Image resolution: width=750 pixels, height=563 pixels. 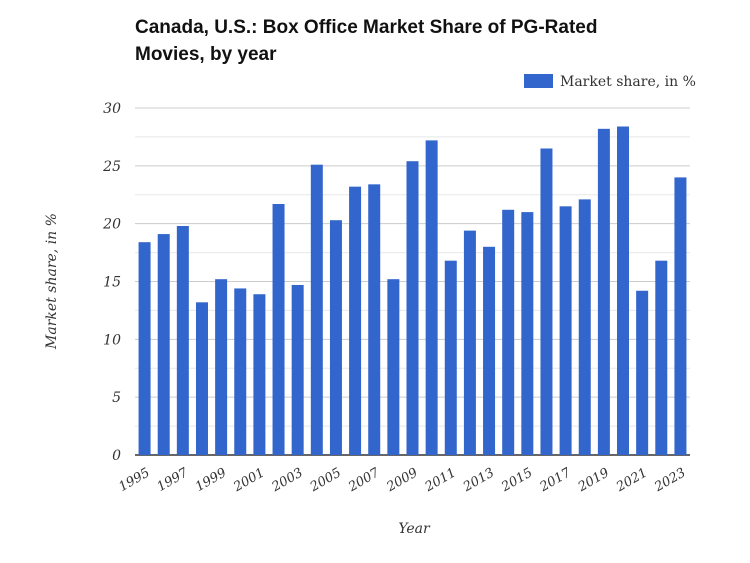 What do you see at coordinates (603, 291) in the screenshot?
I see `bar-2019` at bounding box center [603, 291].